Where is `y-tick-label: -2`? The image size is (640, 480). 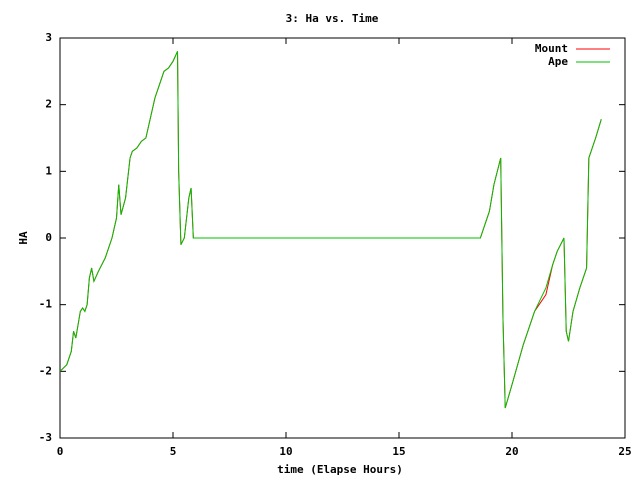 y-tick-label: -2 is located at coordinates (45, 370).